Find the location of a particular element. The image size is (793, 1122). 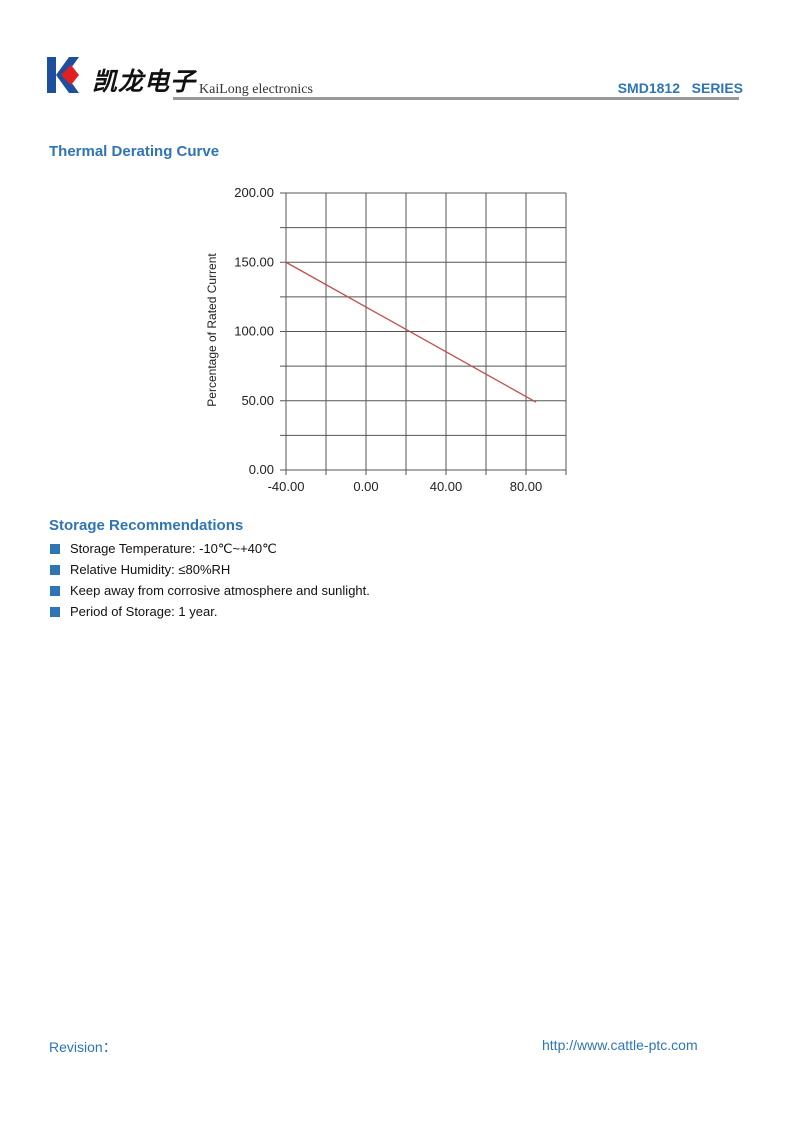

logo-k-icon is located at coordinates (63, 75).